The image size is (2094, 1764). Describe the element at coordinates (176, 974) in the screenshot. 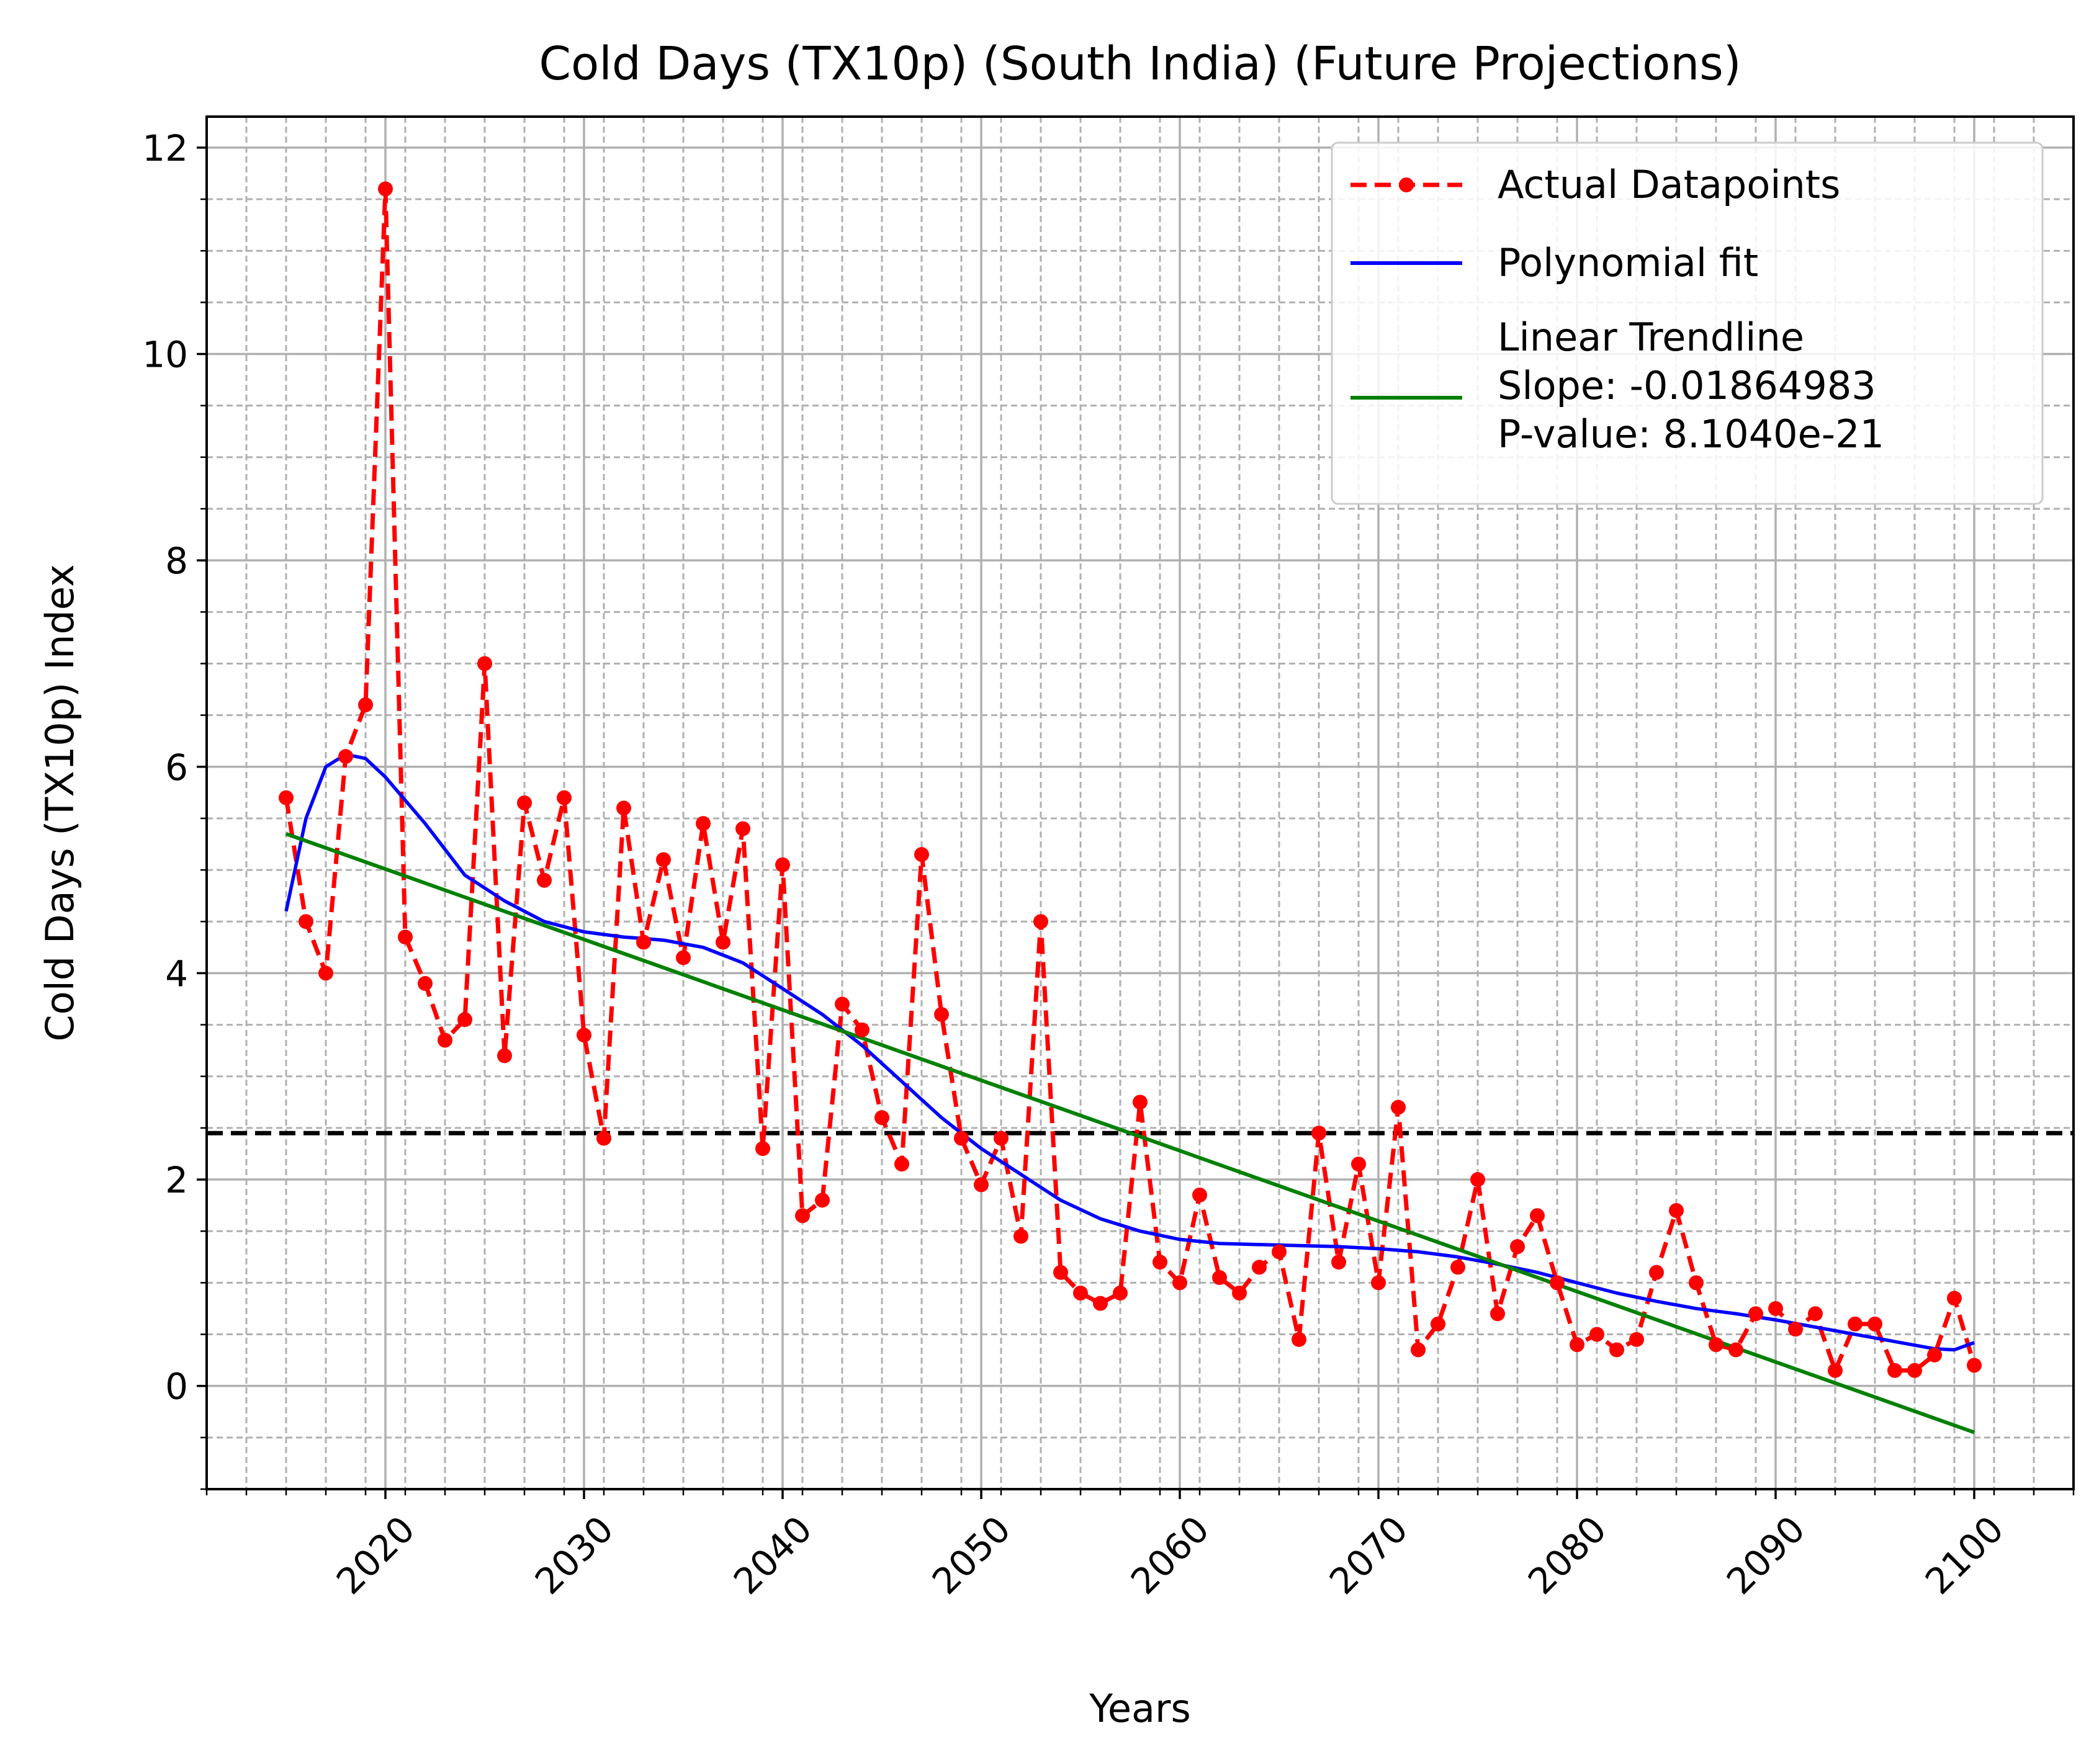

I see `y-tick-label: 4` at that location.